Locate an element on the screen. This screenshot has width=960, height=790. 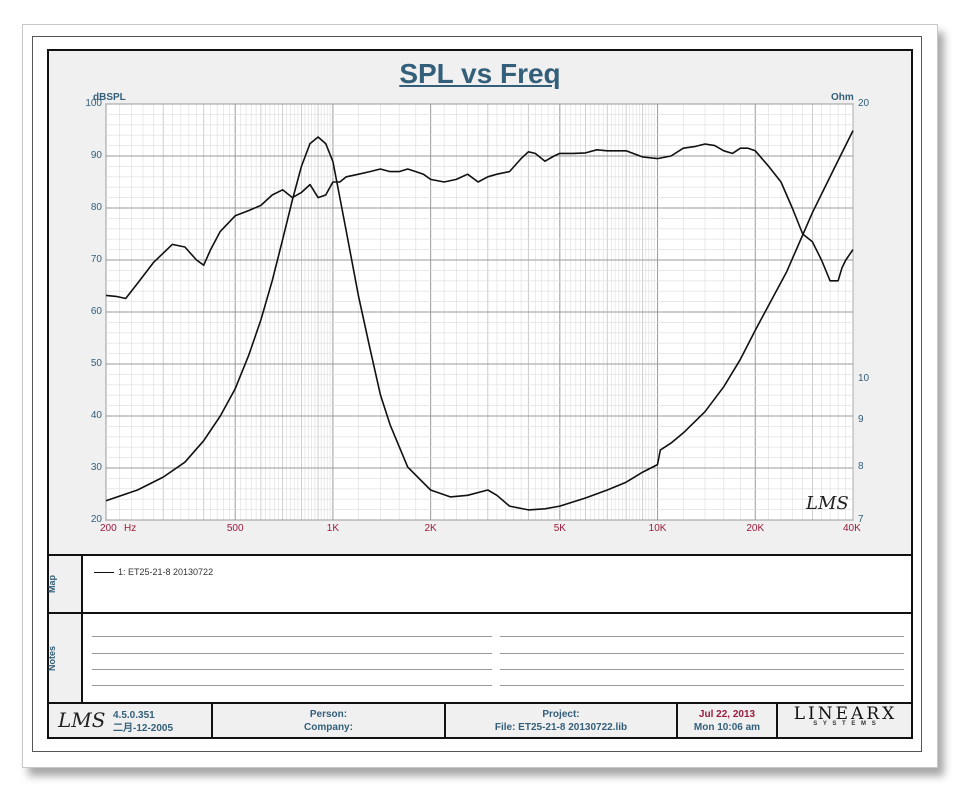
map-panel is located at coordinates (497, 584).